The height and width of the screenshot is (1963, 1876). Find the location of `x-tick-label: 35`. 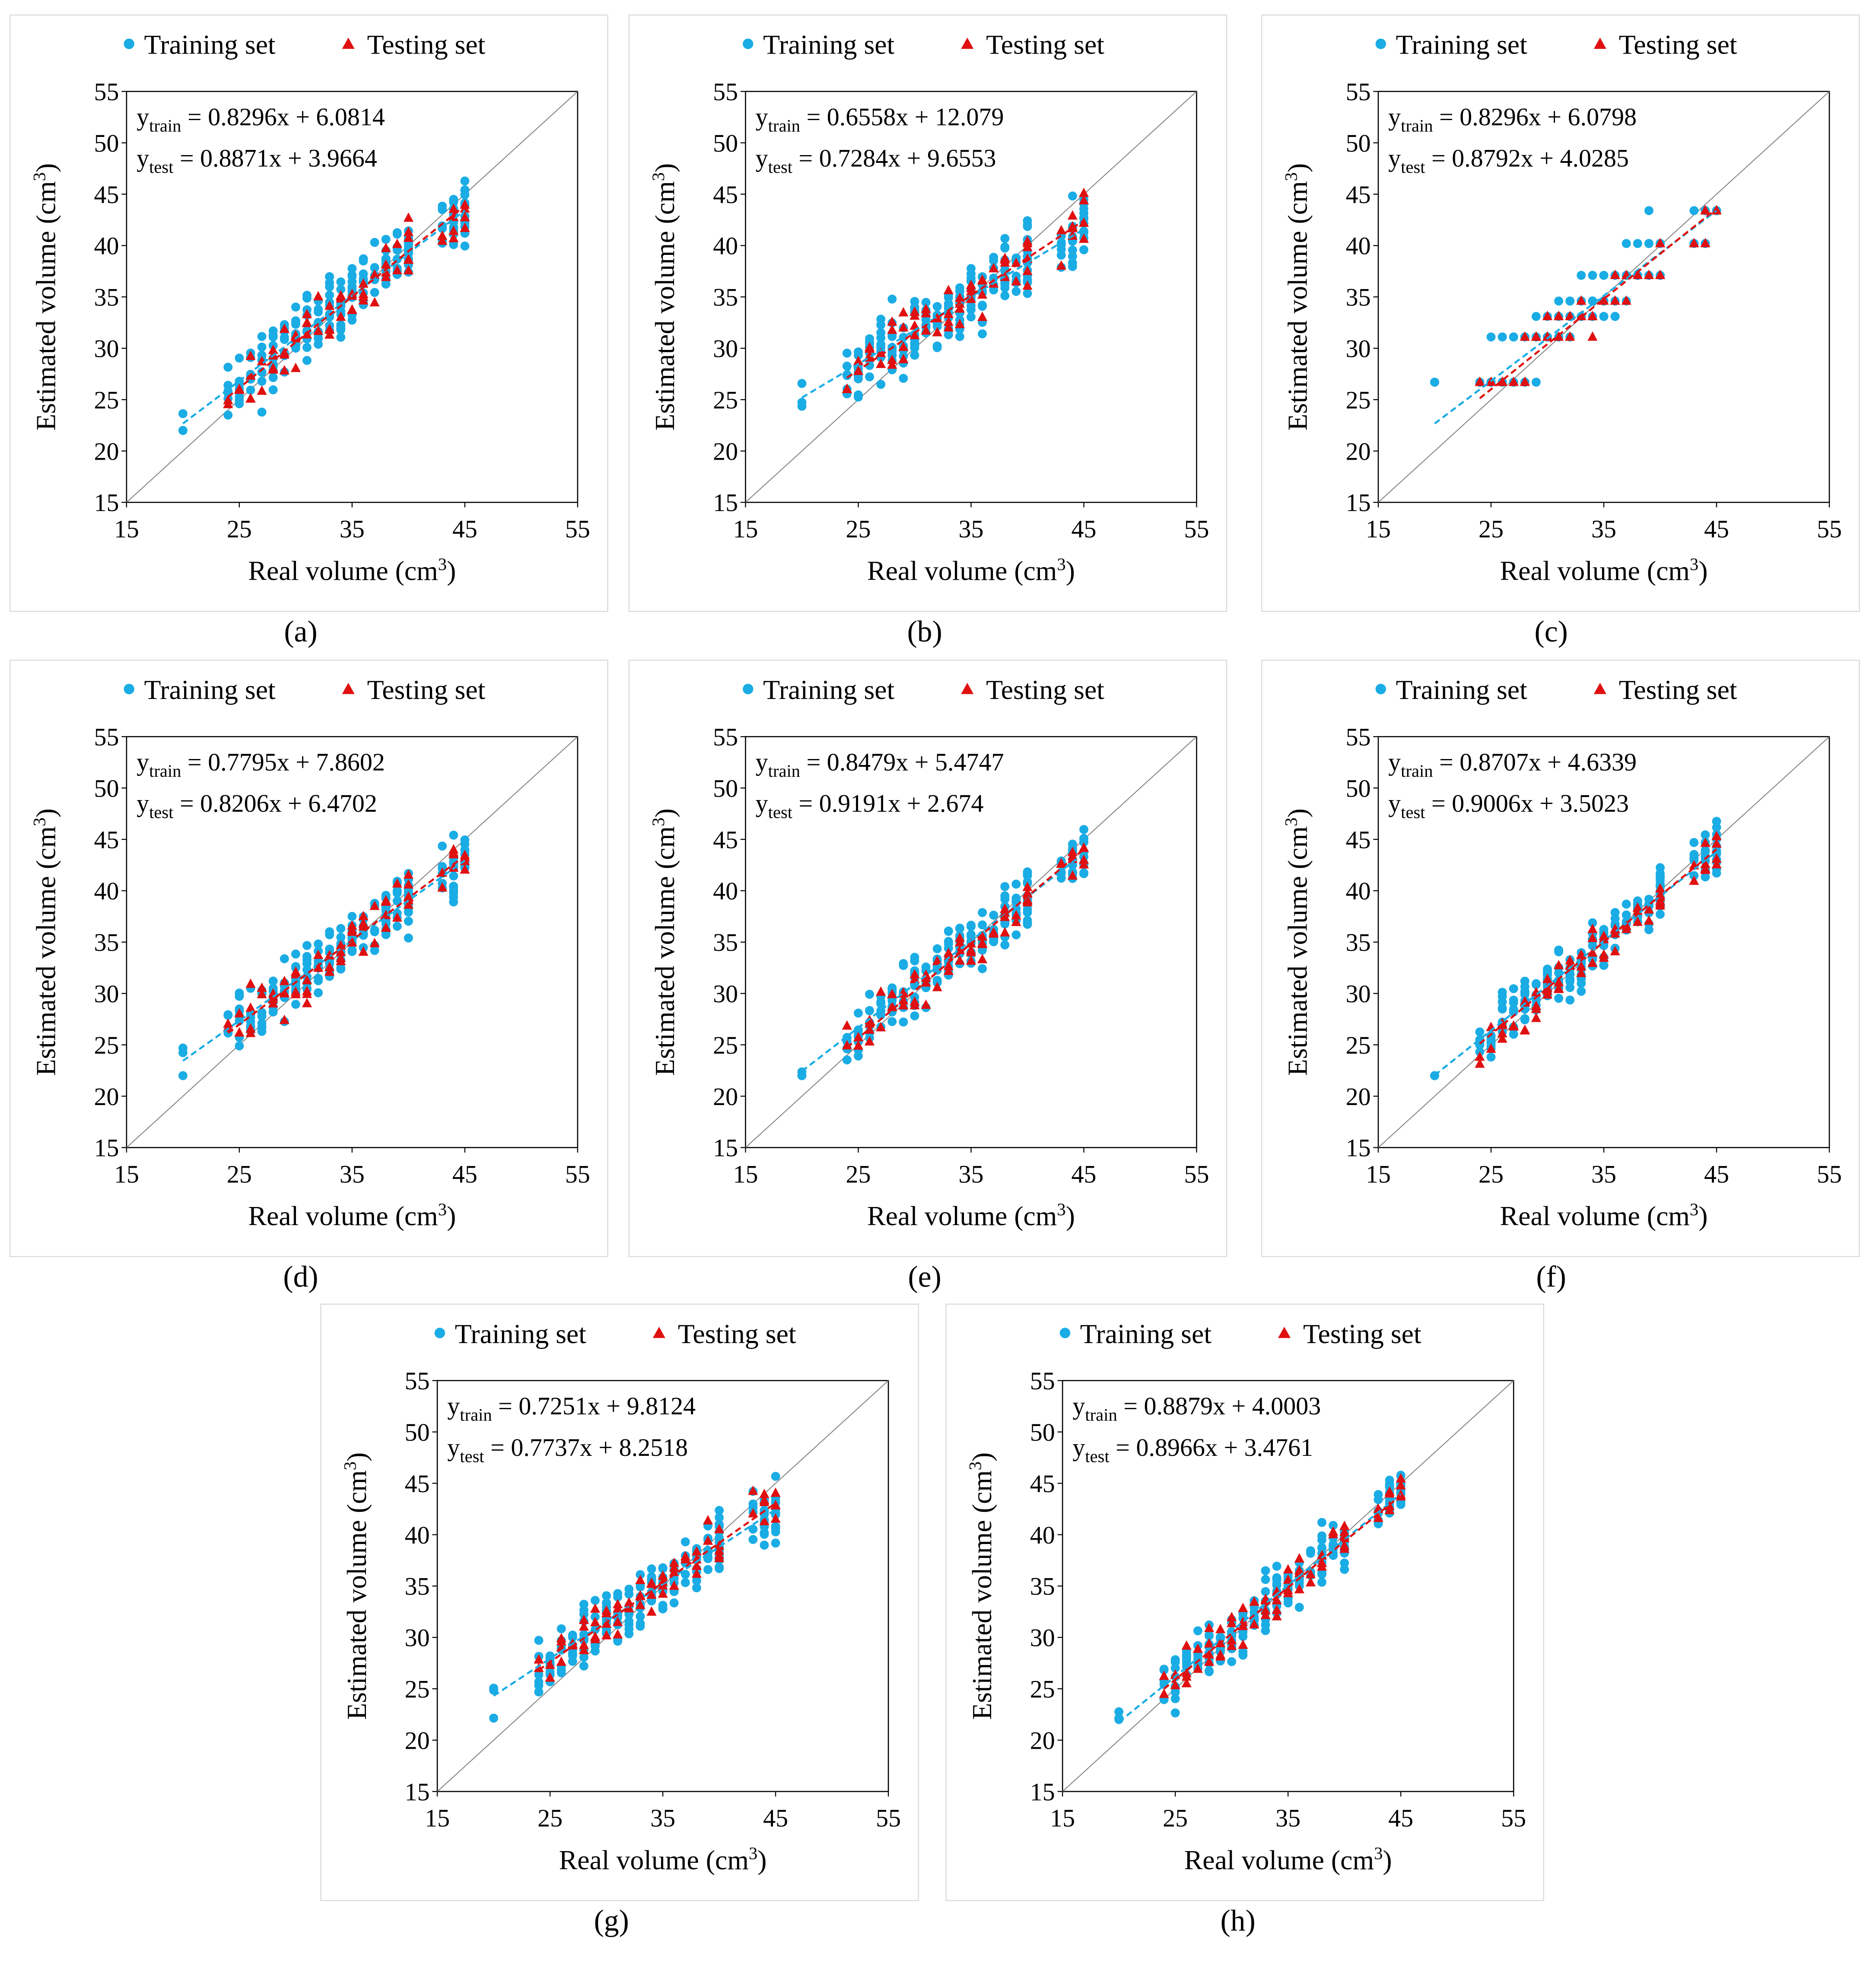

x-tick-label: 35 is located at coordinates (352, 529).